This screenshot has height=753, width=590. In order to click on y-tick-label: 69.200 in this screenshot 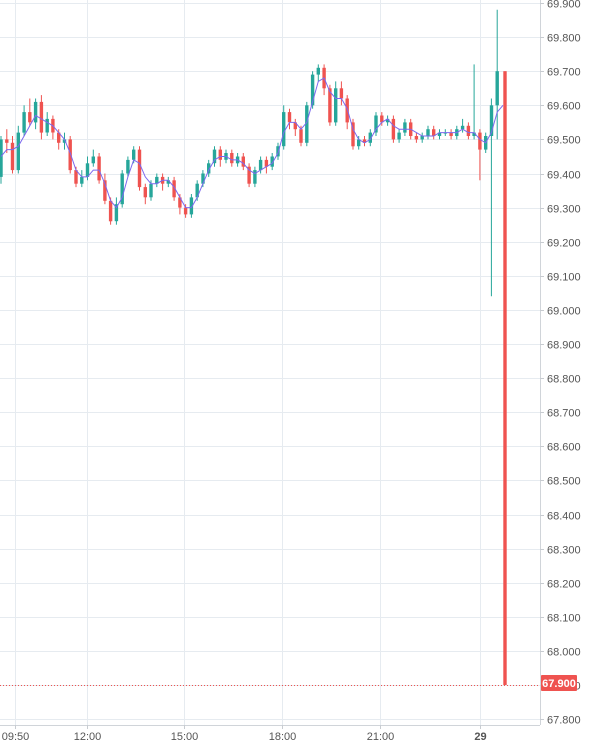, I will do `click(564, 244)`.